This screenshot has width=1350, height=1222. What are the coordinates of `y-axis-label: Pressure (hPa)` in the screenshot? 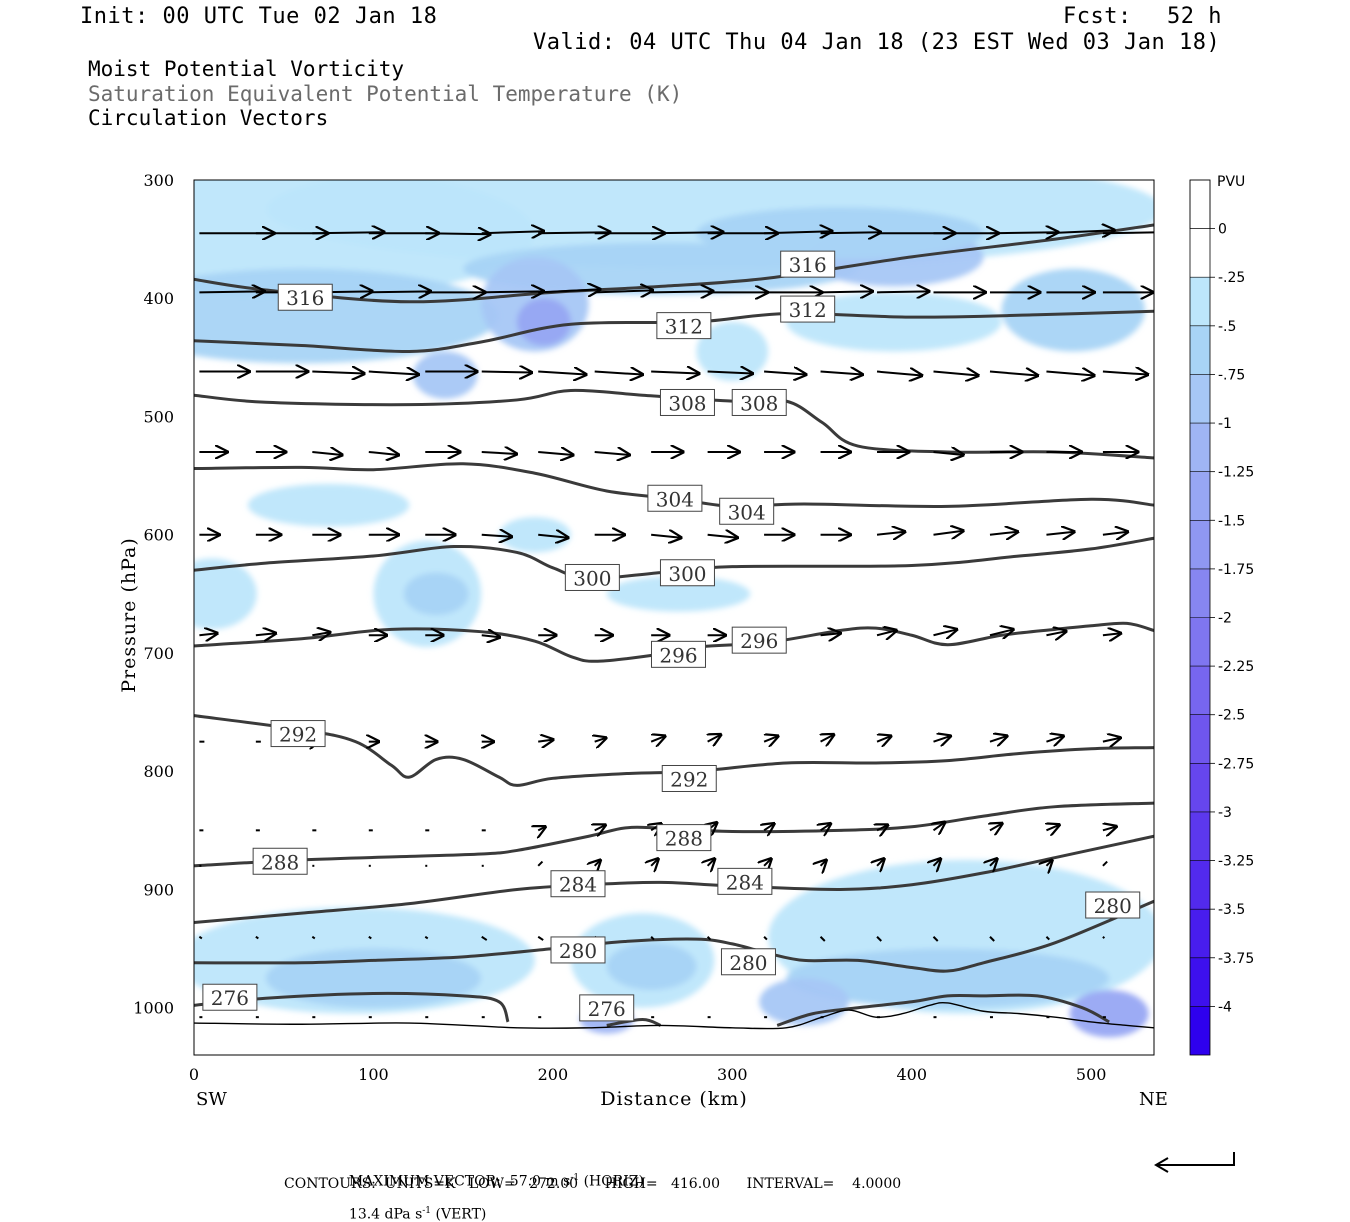 It's located at (129, 615).